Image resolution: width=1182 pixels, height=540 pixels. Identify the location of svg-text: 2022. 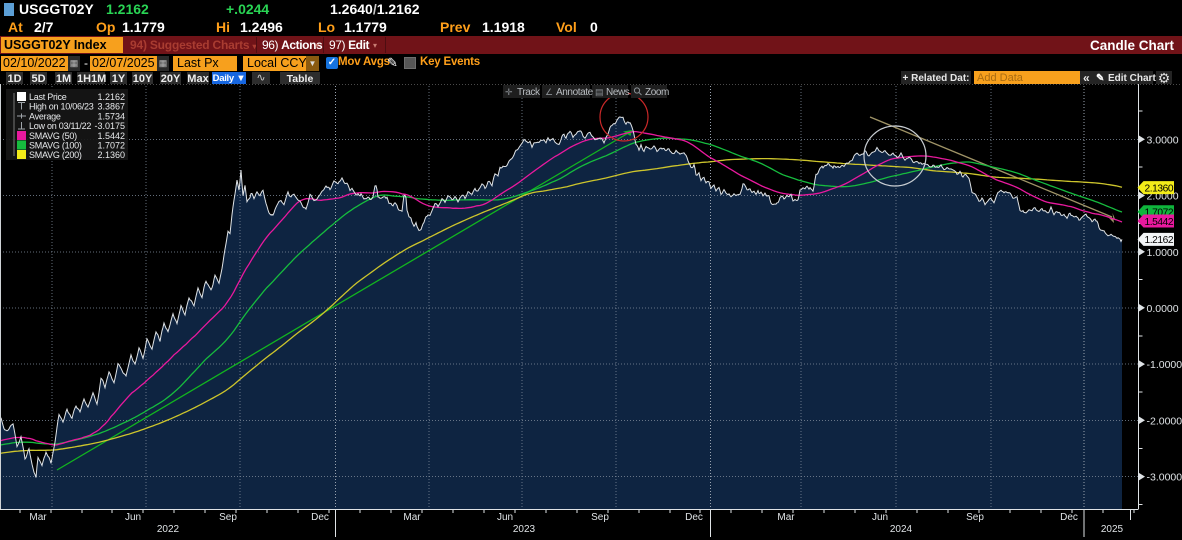
(168, 529).